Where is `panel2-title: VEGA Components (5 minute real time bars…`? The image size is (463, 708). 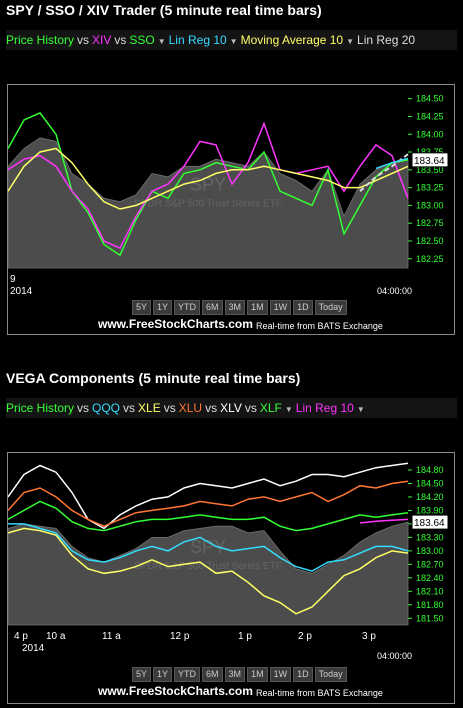 panel2-title: VEGA Components (5 minute real time bars… is located at coordinates (153, 378).